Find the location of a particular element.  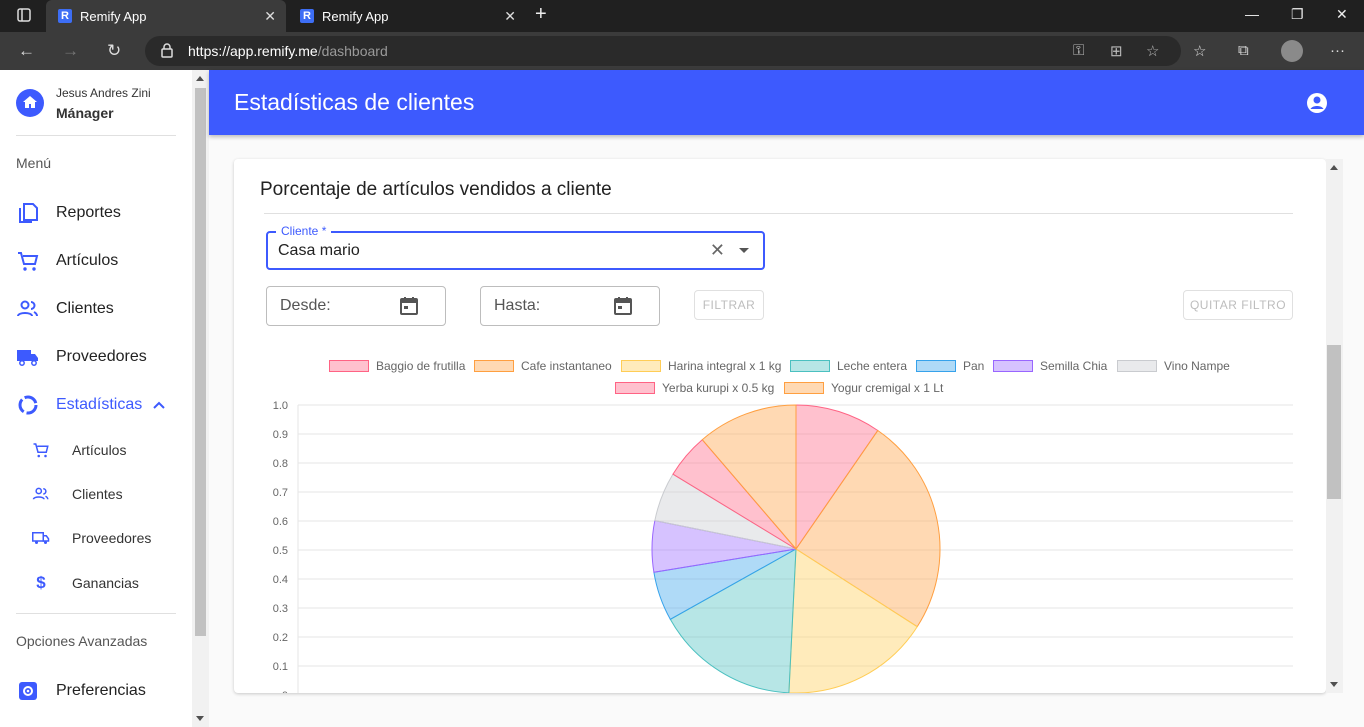

sidebar-subitem-label: Ganancias is located at coordinates (105, 583).